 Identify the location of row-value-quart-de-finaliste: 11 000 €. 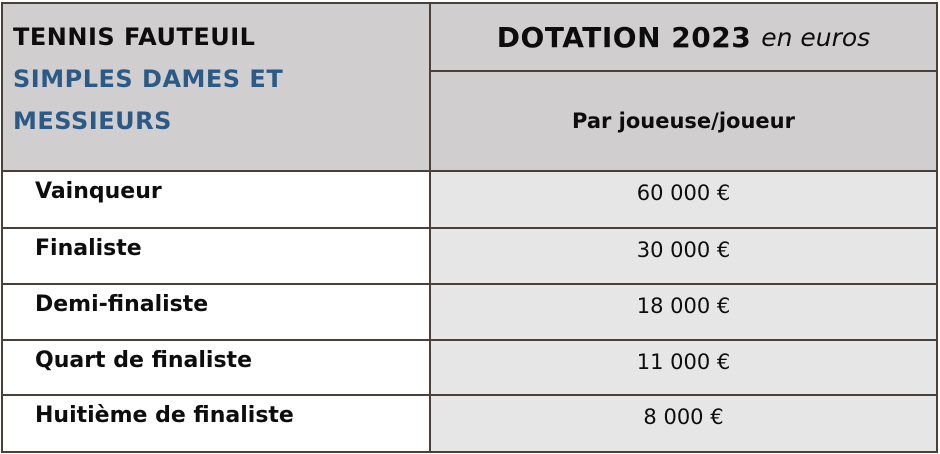
(683, 367).